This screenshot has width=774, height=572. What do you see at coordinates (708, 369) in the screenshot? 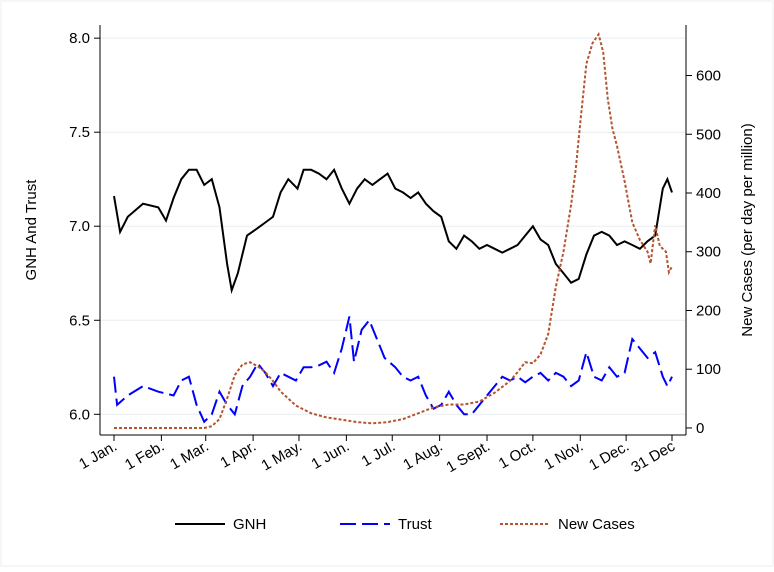
I see `y2-tick-label: 100` at bounding box center [708, 369].